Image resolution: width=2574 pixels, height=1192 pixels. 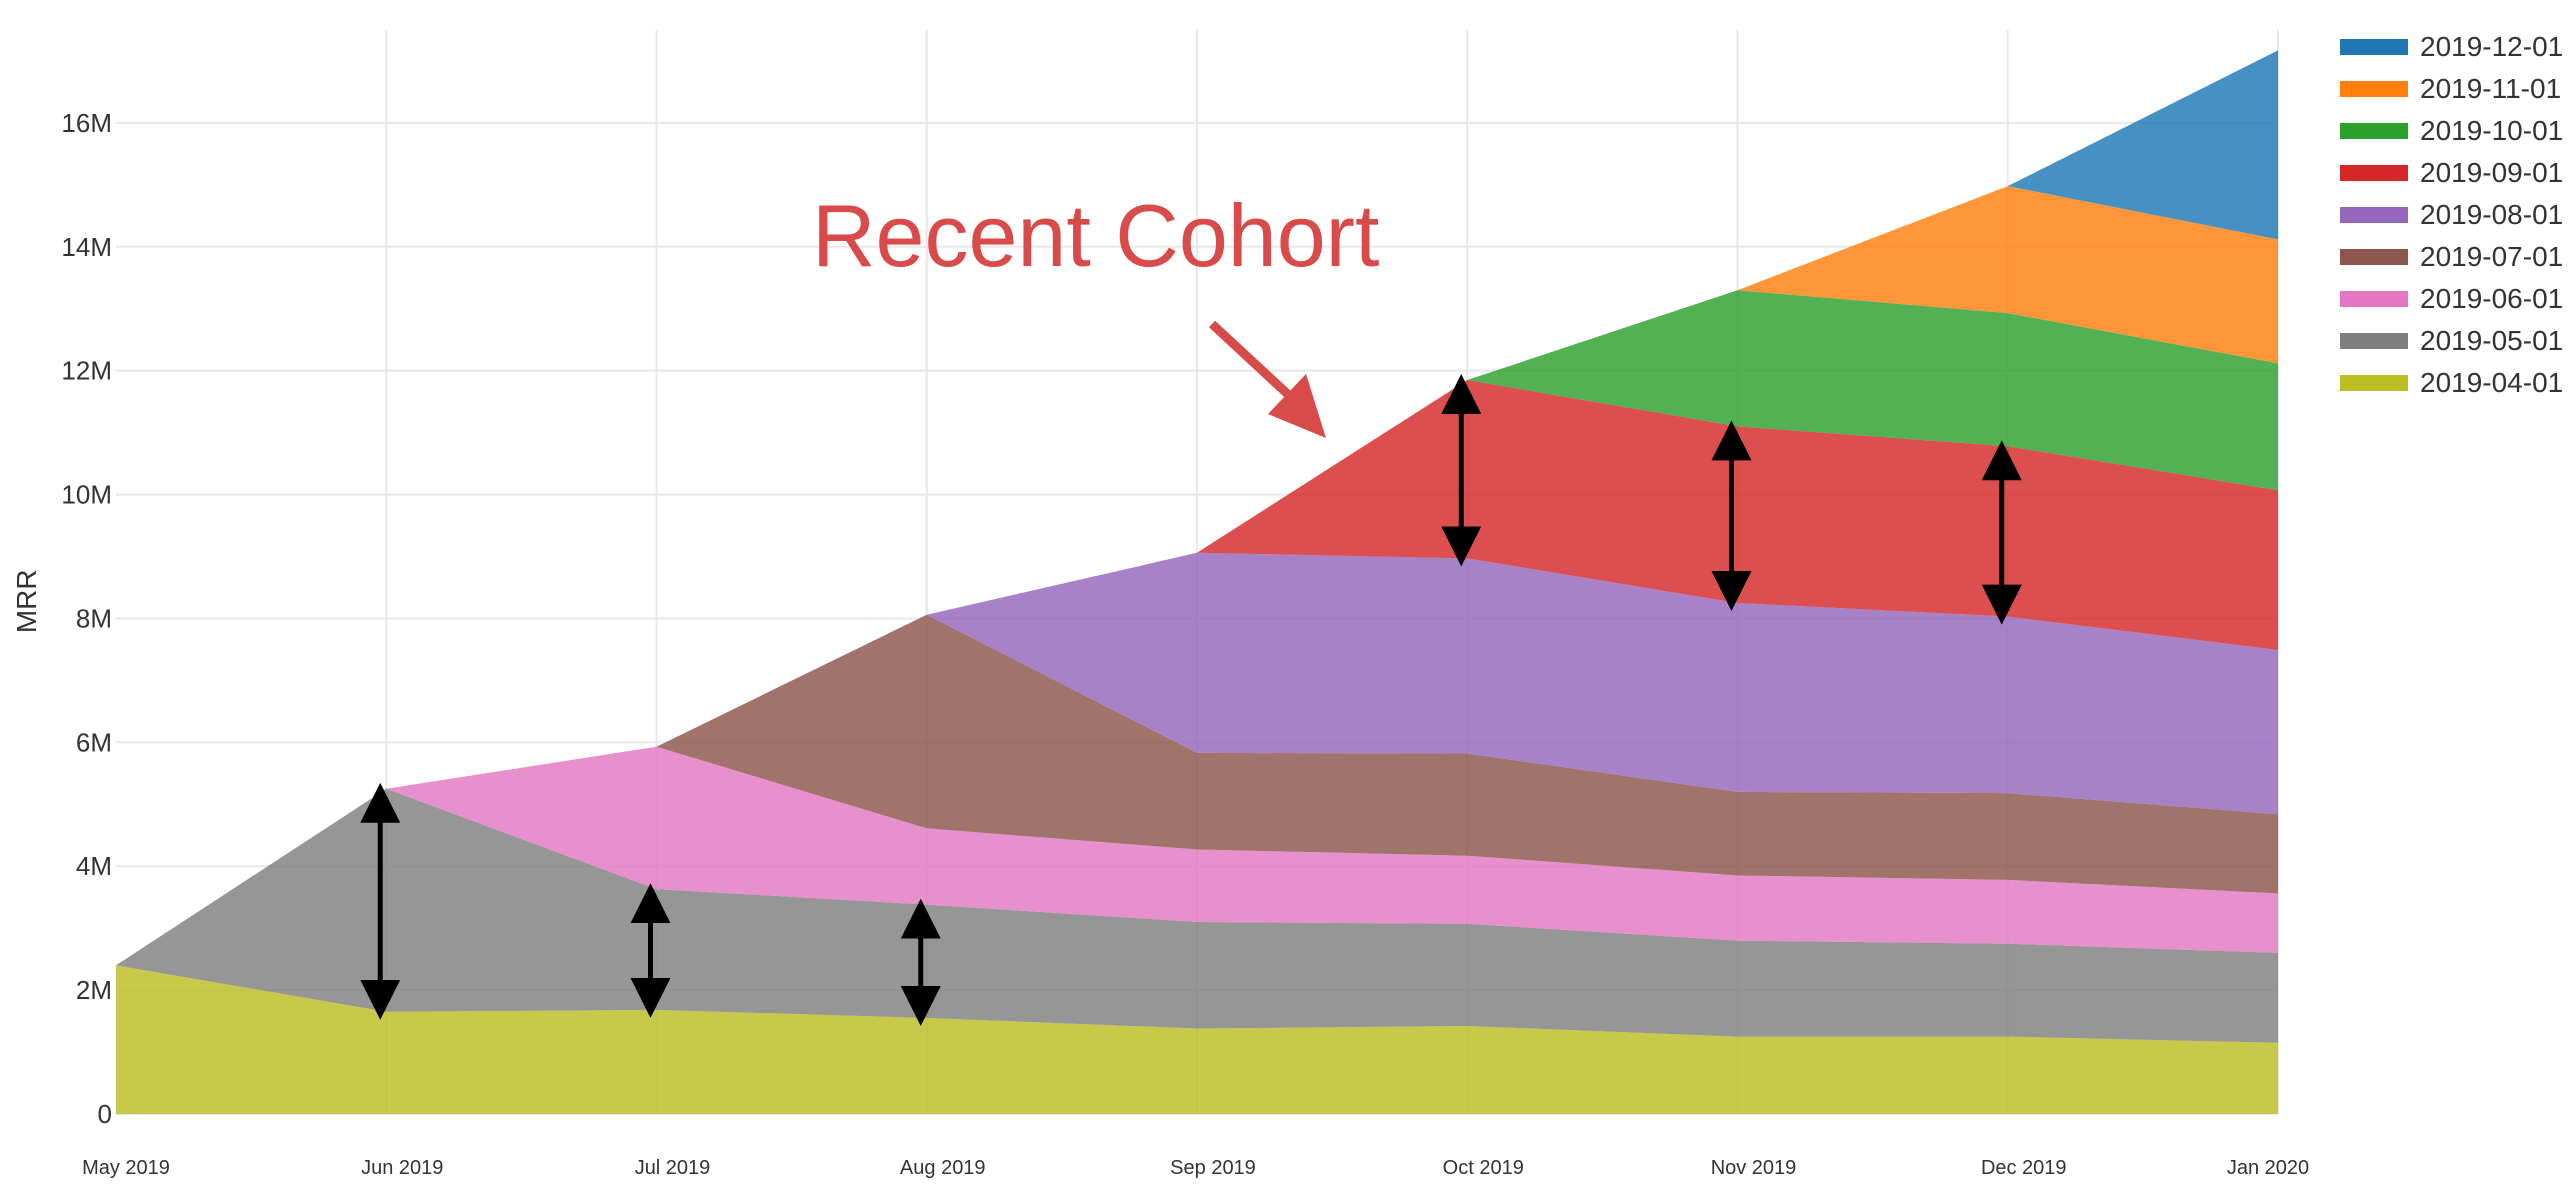 I want to click on legend-label: 2019-10-01, so click(x=2492, y=130).